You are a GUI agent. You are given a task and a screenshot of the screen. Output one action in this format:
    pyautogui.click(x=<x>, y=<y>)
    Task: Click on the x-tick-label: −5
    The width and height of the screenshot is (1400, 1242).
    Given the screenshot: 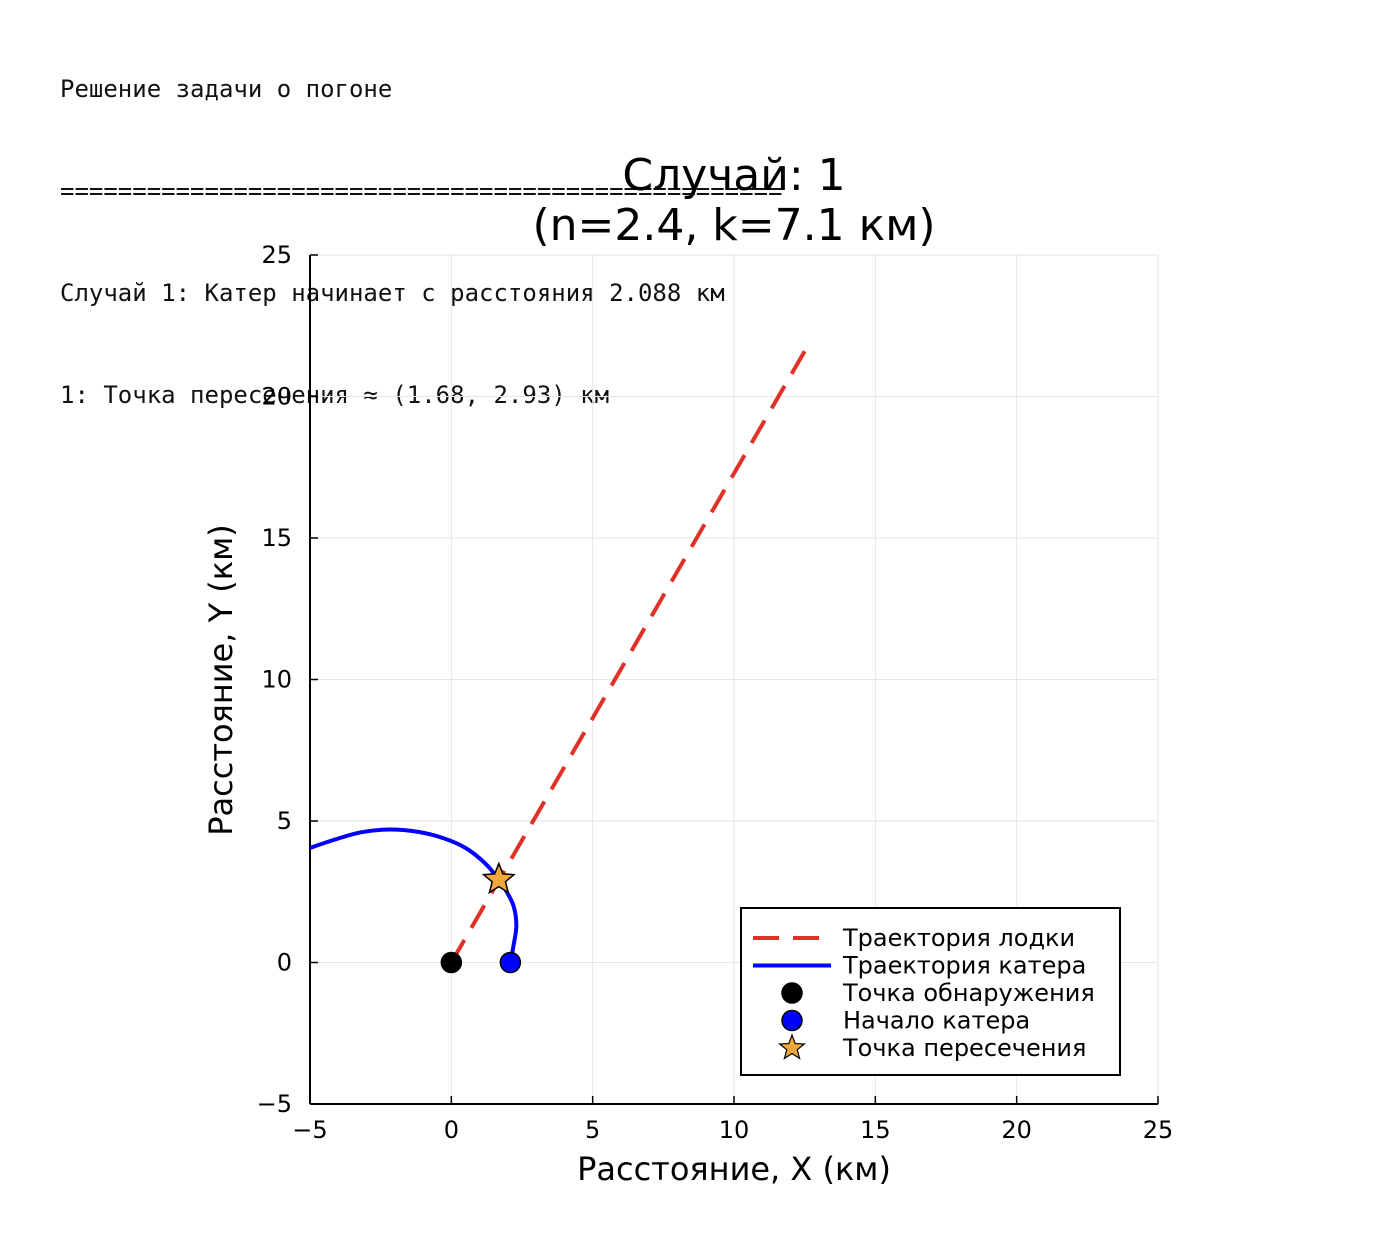 What is the action you would take?
    pyautogui.click(x=309, y=1130)
    